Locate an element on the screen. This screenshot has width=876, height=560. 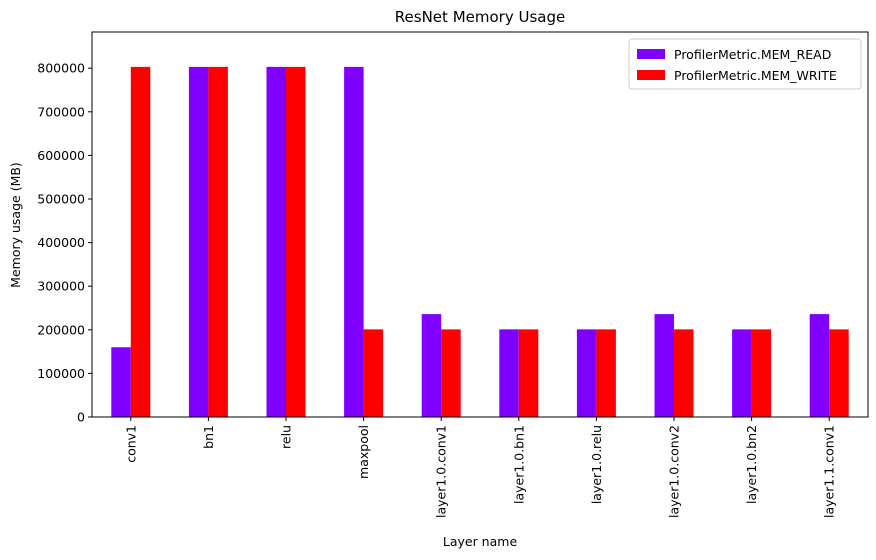
x-tick-label: layer1.0.conv1 is located at coordinates (441, 471).